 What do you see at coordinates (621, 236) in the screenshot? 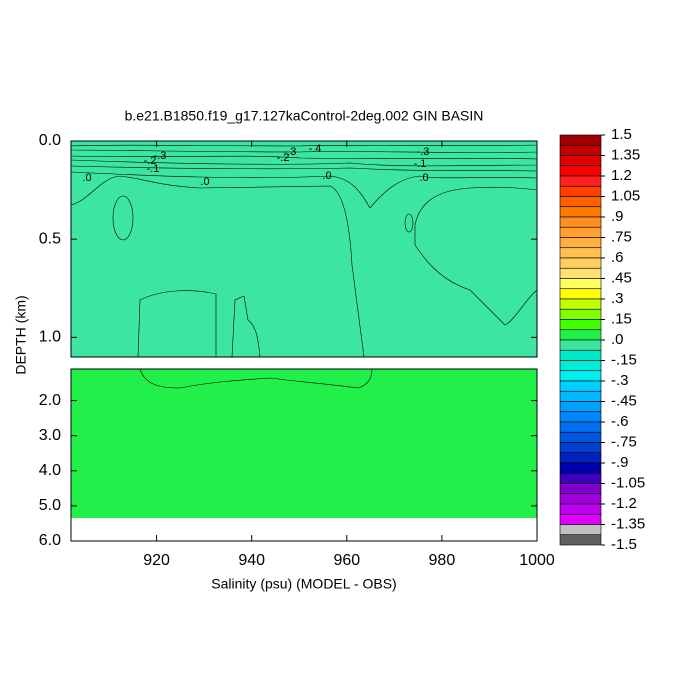
I see `colorbar-label: .75` at bounding box center [621, 236].